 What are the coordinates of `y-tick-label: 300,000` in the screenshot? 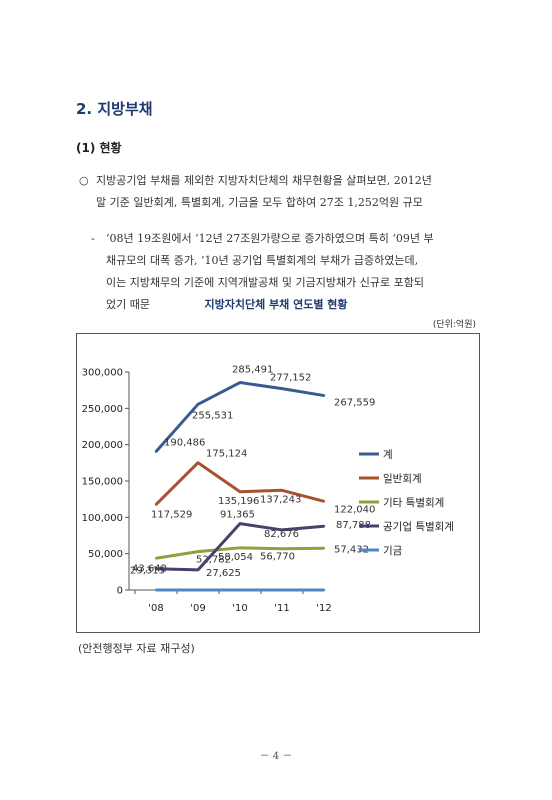 It's located at (102, 373).